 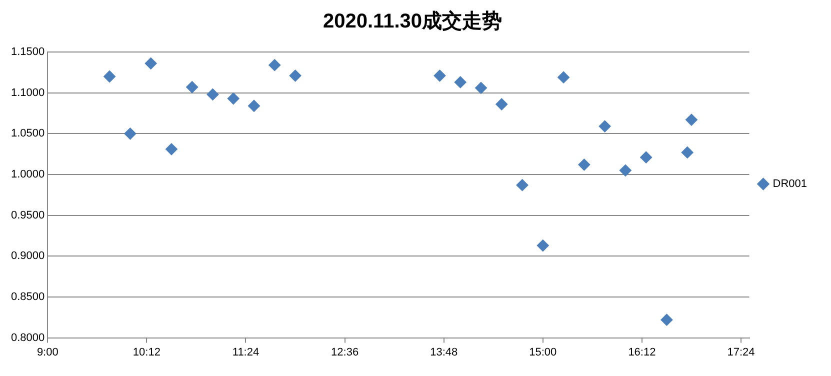 I want to click on x-tick-label: 12:36, so click(x=345, y=352).